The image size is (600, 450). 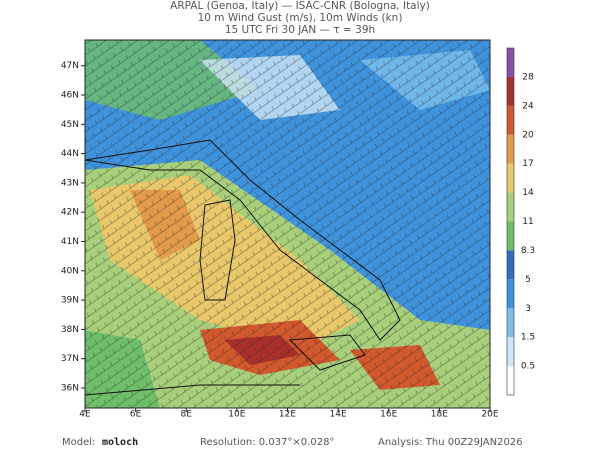 I want to click on lon-label: 14E, so click(x=338, y=415).